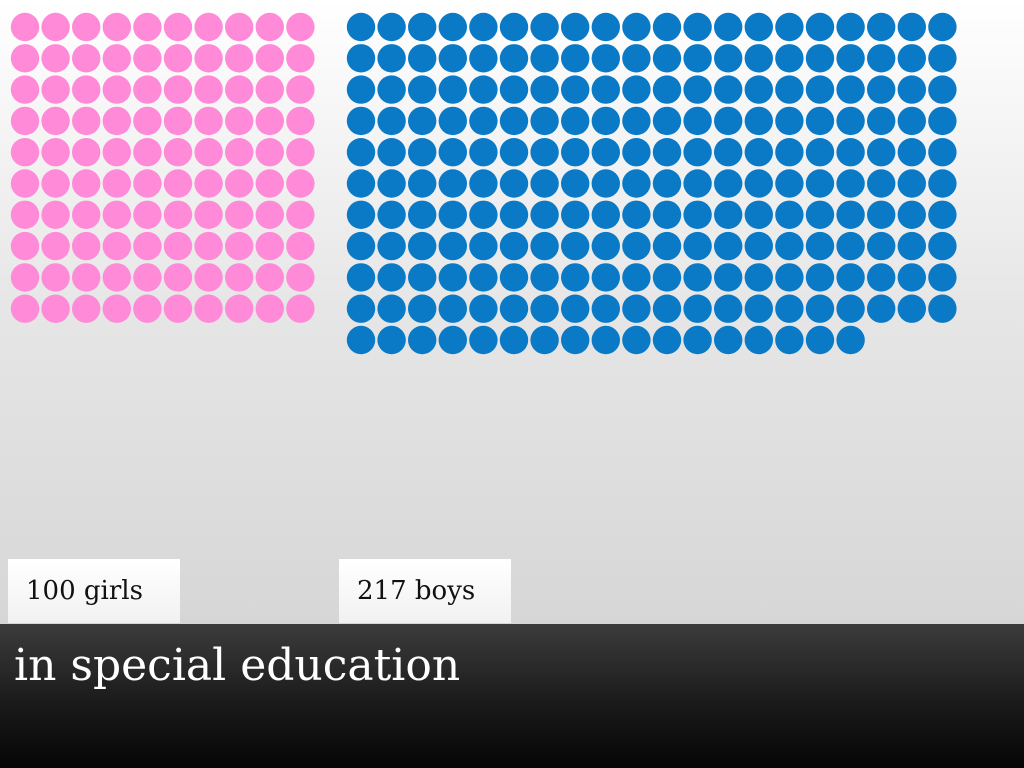  I want to click on girls-count-label: 100 girls, so click(94, 591).